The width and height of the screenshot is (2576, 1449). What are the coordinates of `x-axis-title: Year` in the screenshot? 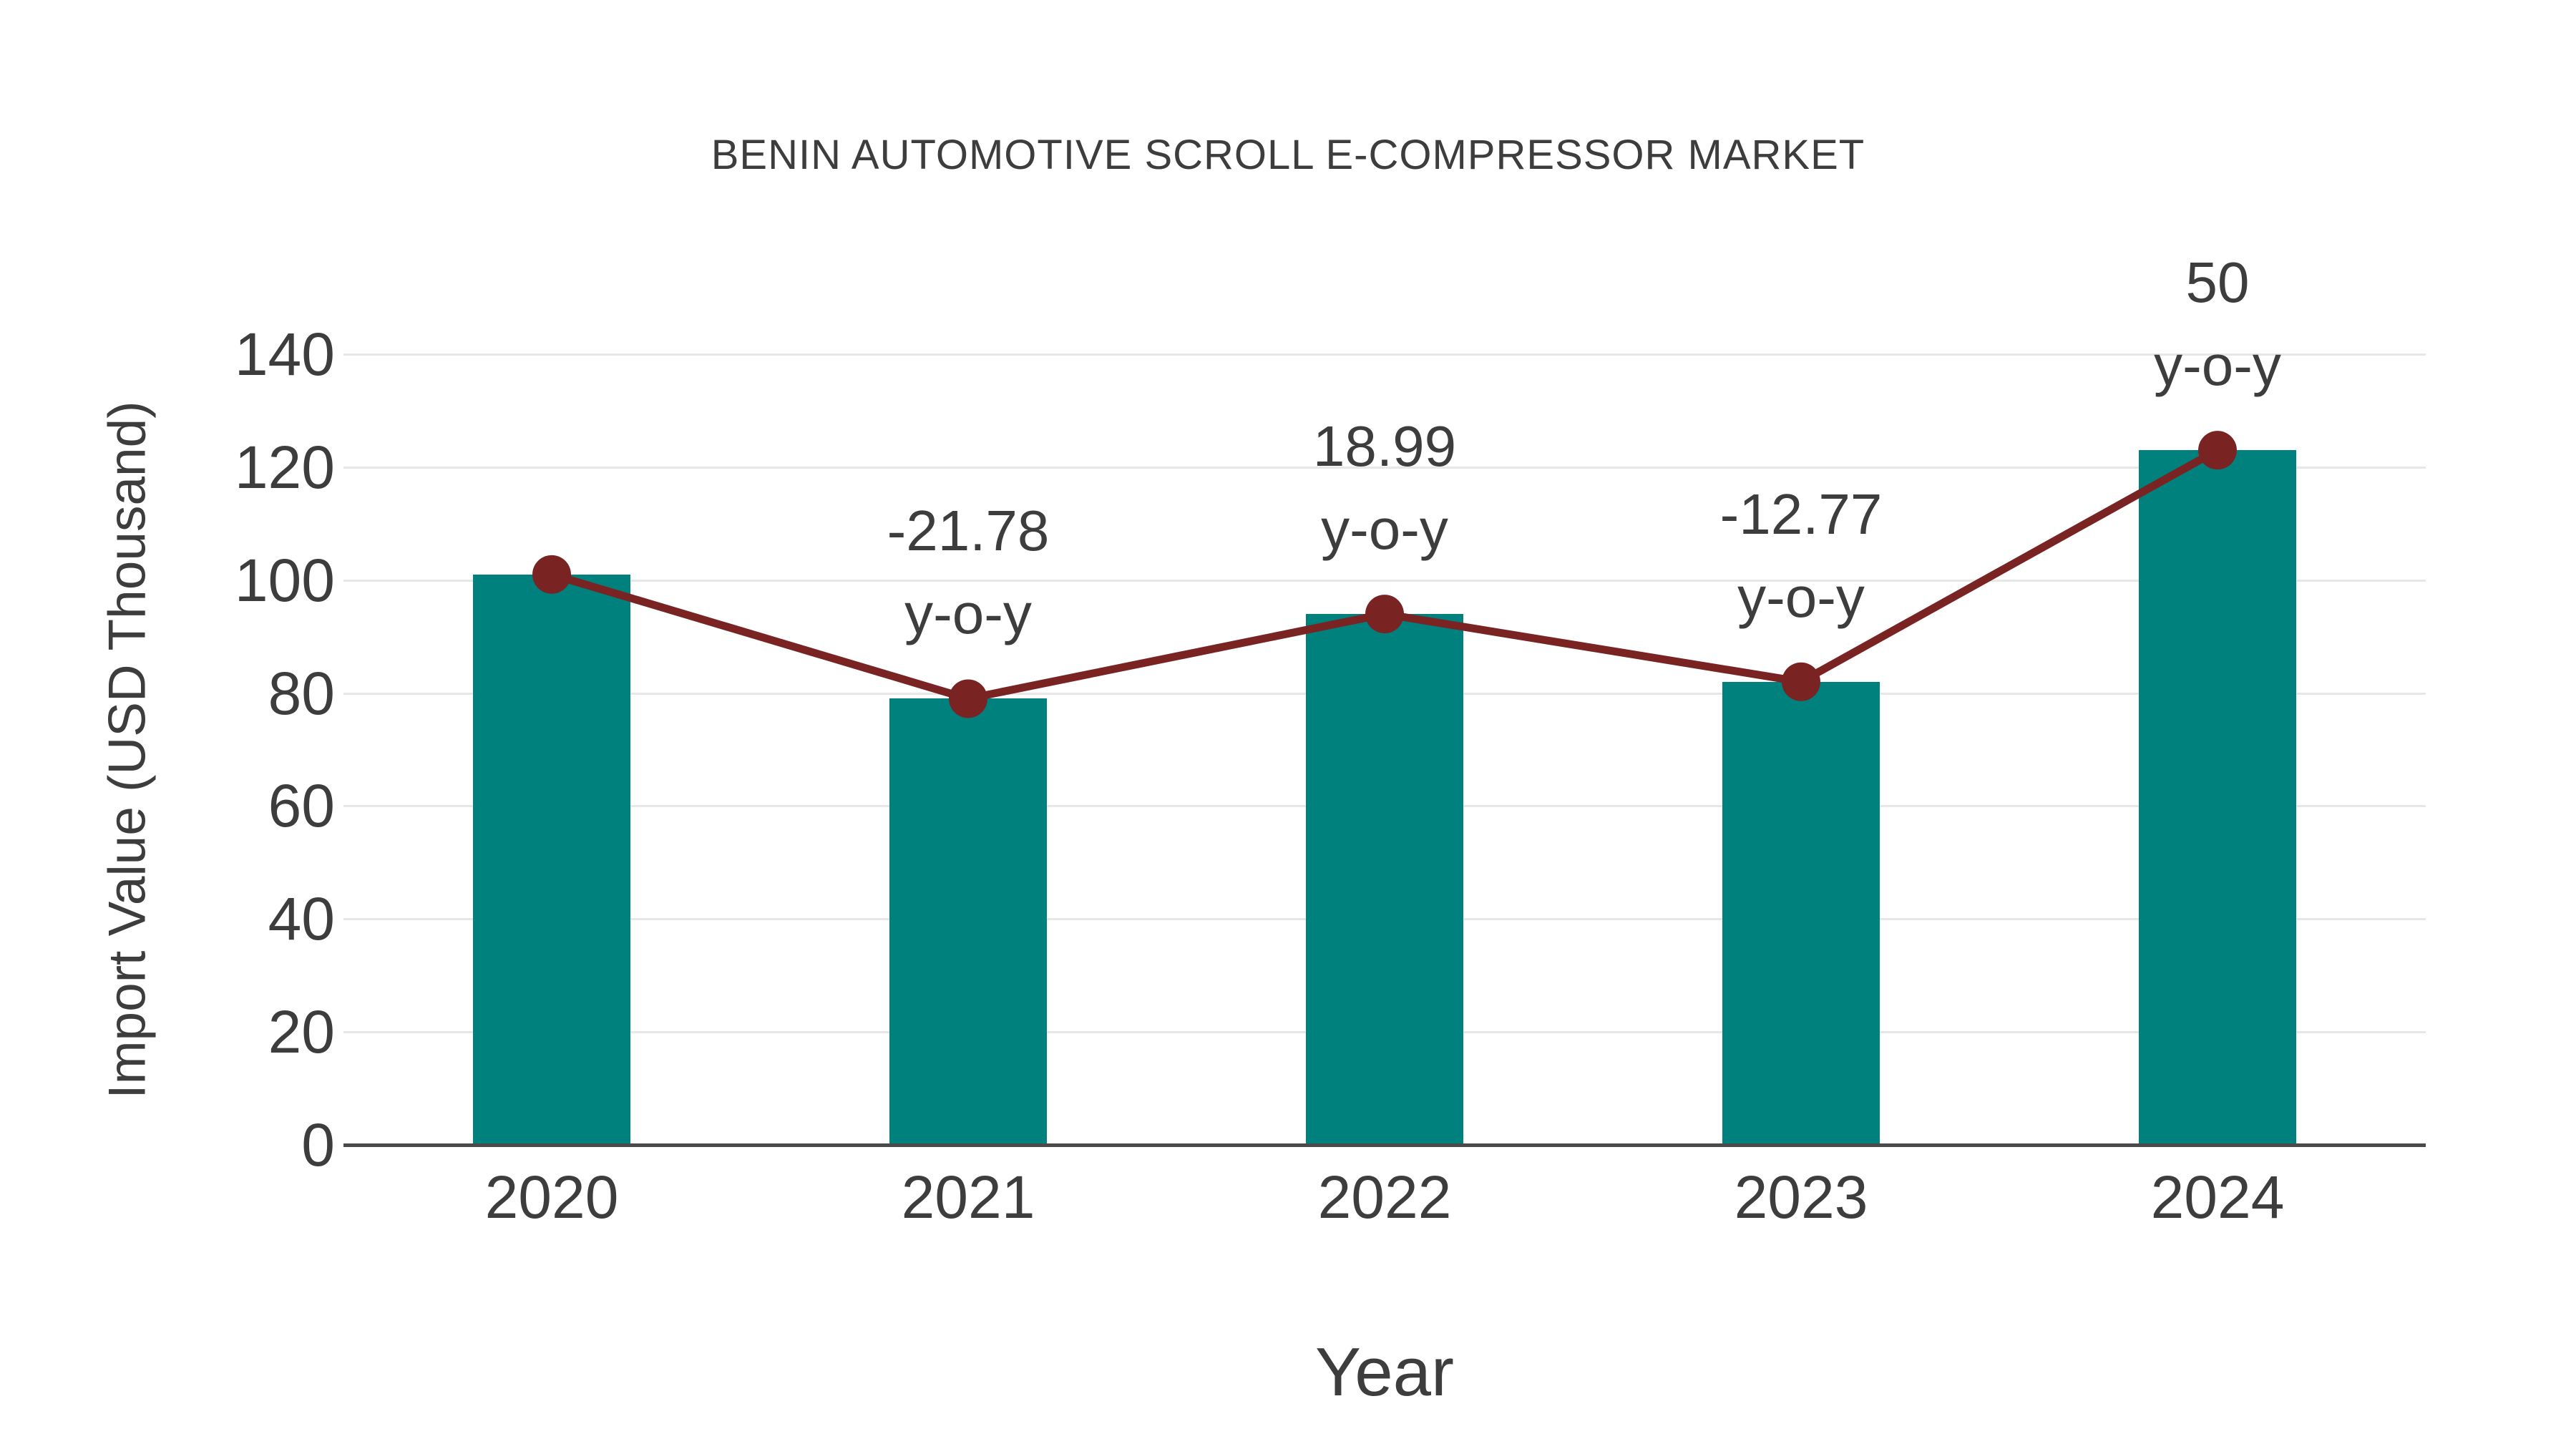 It's located at (1384, 1372).